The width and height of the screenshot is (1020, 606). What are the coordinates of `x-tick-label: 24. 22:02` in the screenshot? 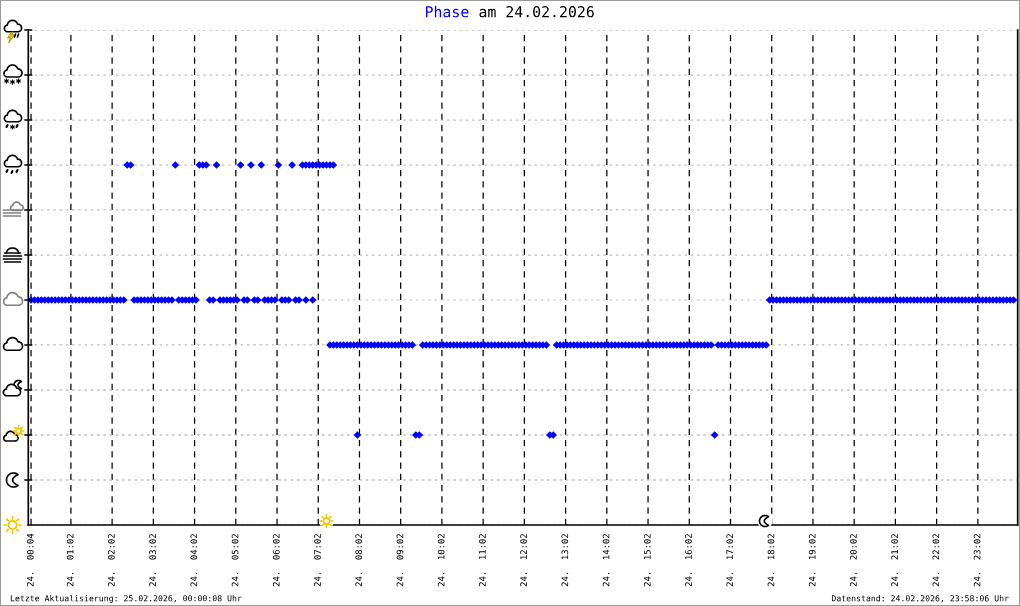 It's located at (936, 560).